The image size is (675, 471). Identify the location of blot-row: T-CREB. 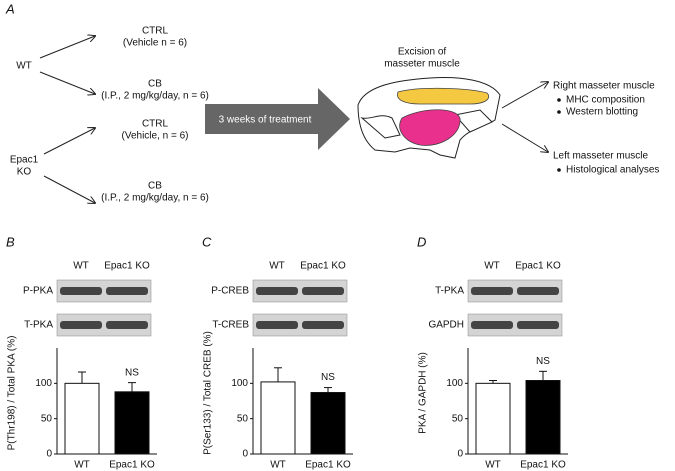
(230, 325).